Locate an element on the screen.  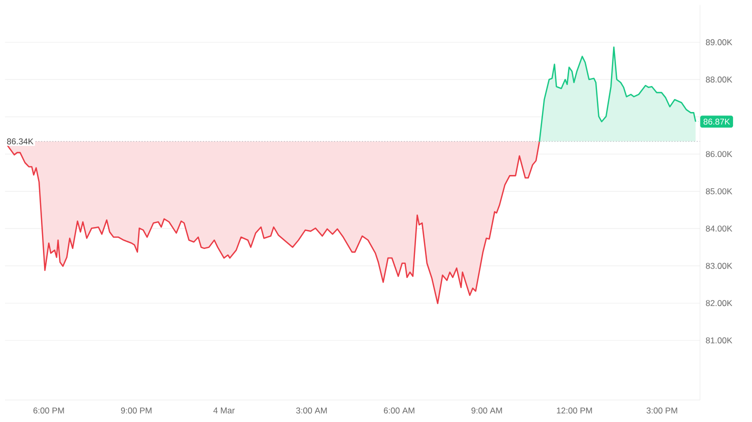
y-tick-label: 83.00K is located at coordinates (719, 265).